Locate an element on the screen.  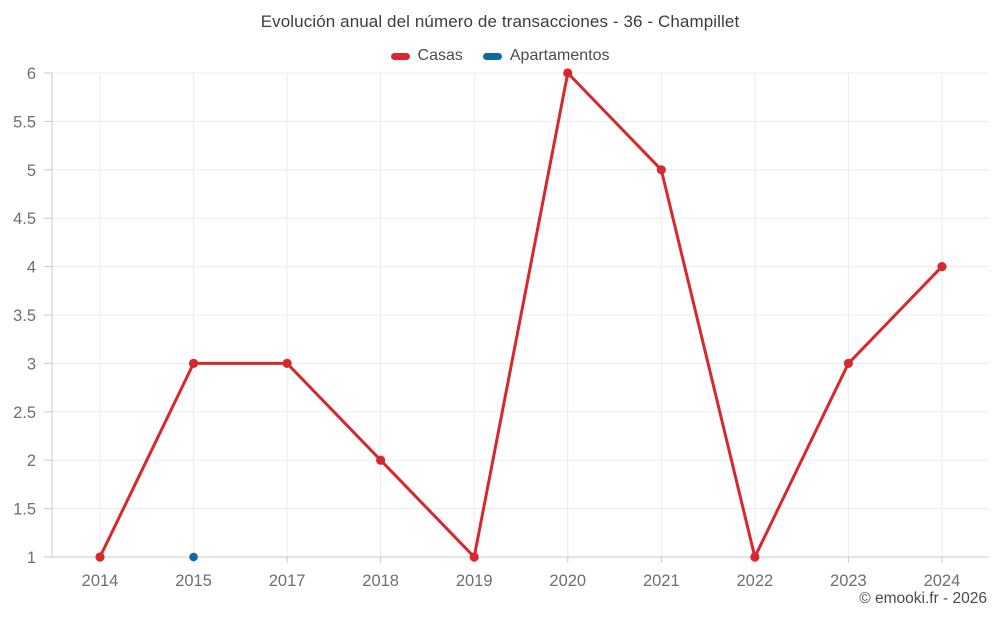
data-point-apartamentos is located at coordinates (193, 557).